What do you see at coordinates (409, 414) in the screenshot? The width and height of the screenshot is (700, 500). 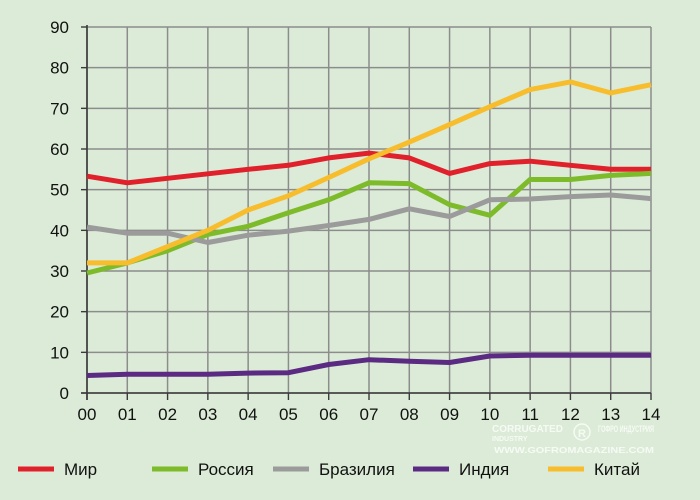 I see `x-tick-label: 08` at bounding box center [409, 414].